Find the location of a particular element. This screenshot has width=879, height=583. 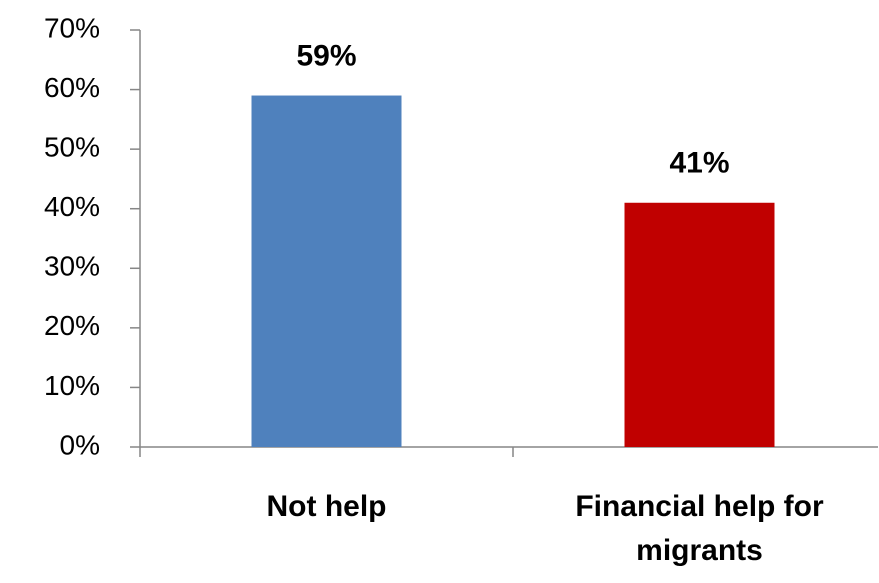

y-tick-label: 60% is located at coordinates (72, 87).